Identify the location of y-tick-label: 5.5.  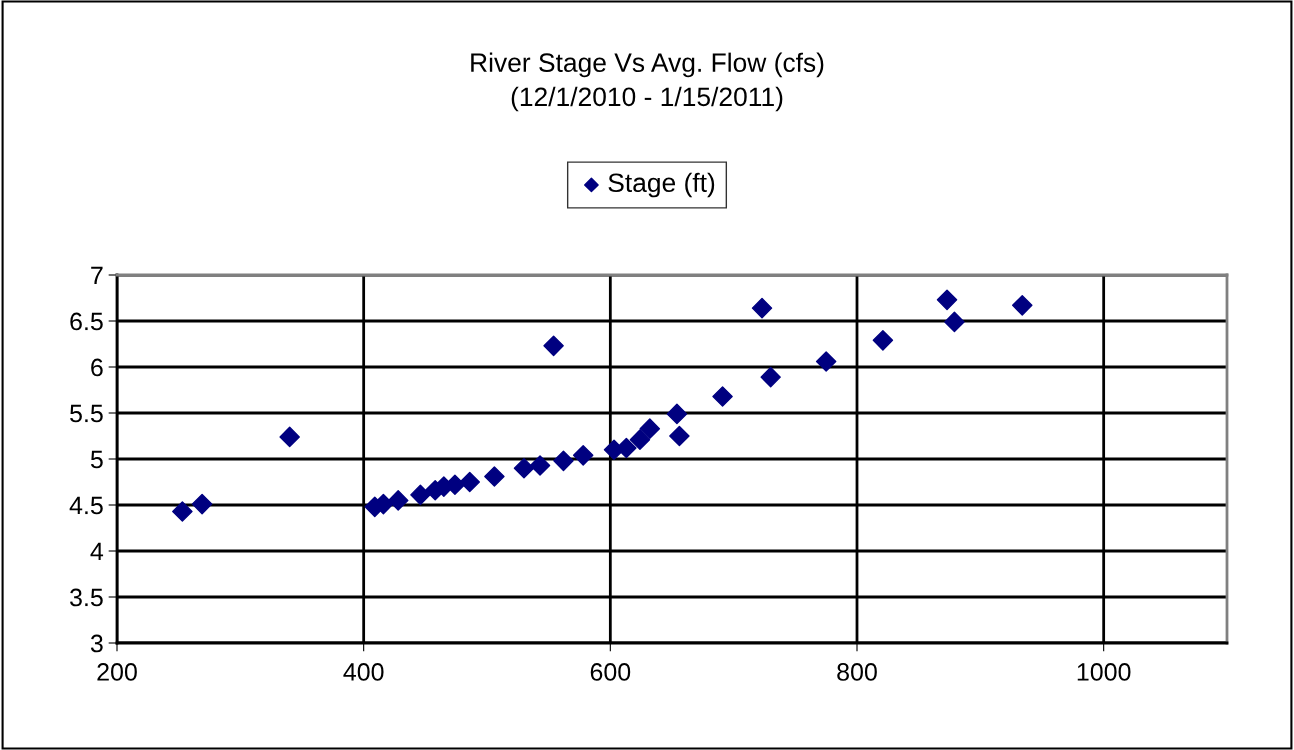
(86, 413).